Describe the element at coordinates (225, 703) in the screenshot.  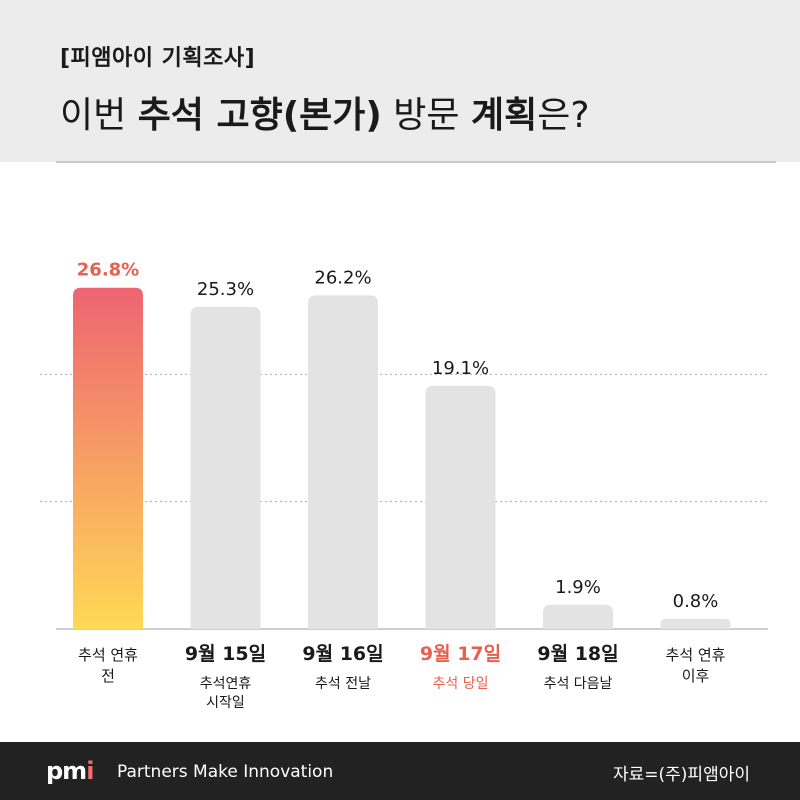
I see `category-sublabel-line: 시작일` at that location.